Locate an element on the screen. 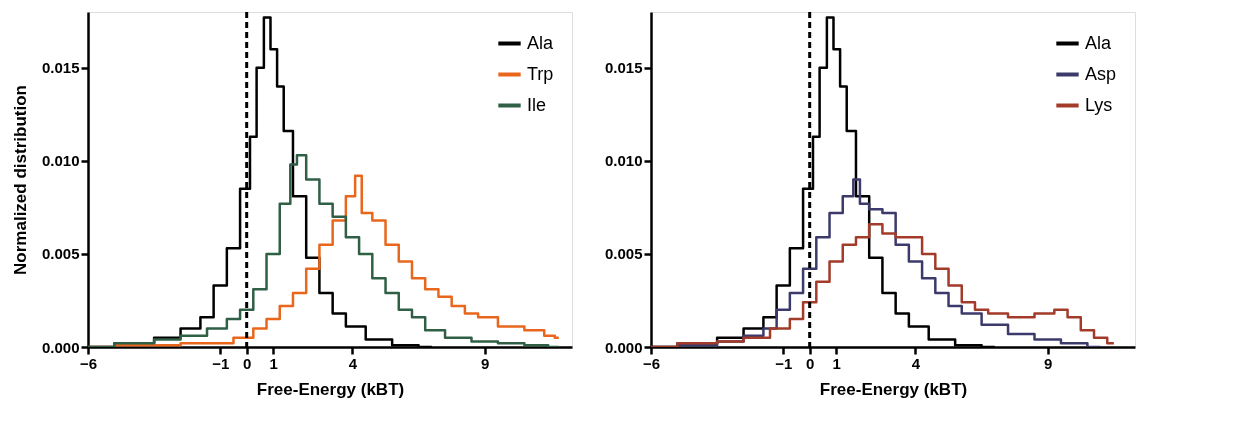 The image size is (1243, 425). legend-label: Asp is located at coordinates (1101, 73).